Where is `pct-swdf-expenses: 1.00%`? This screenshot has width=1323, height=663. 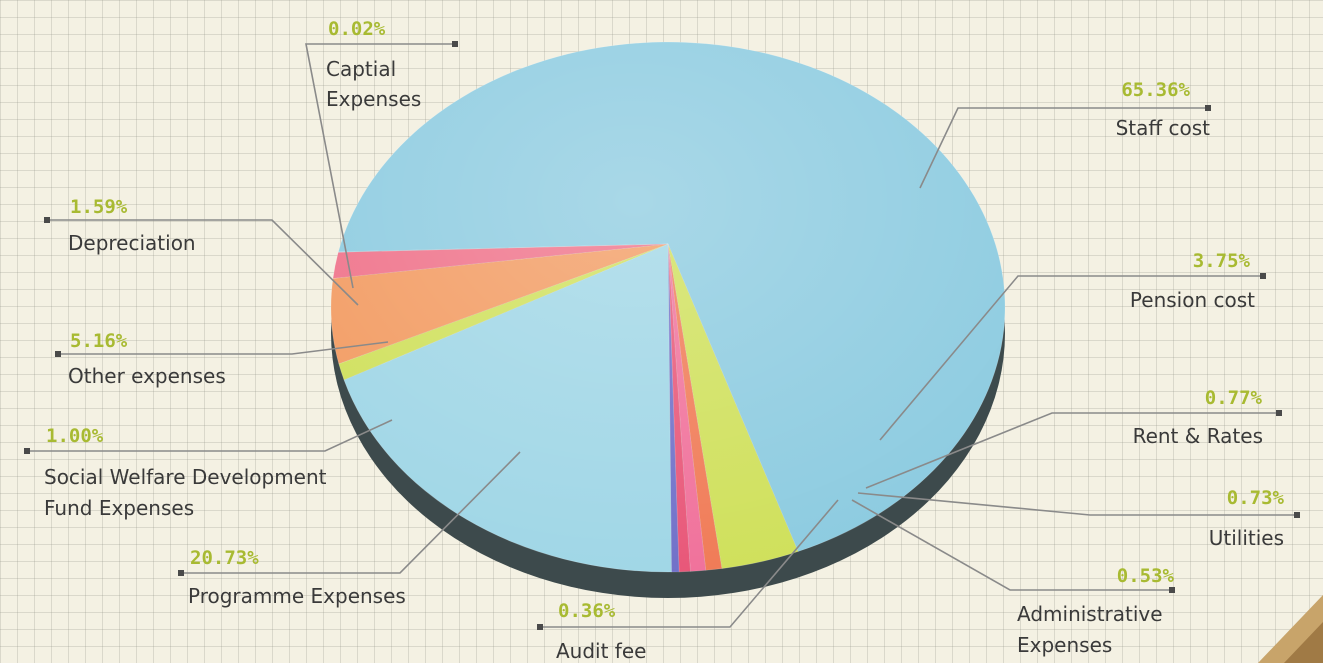
pct-swdf-expenses: 1.00% is located at coordinates (75, 436).